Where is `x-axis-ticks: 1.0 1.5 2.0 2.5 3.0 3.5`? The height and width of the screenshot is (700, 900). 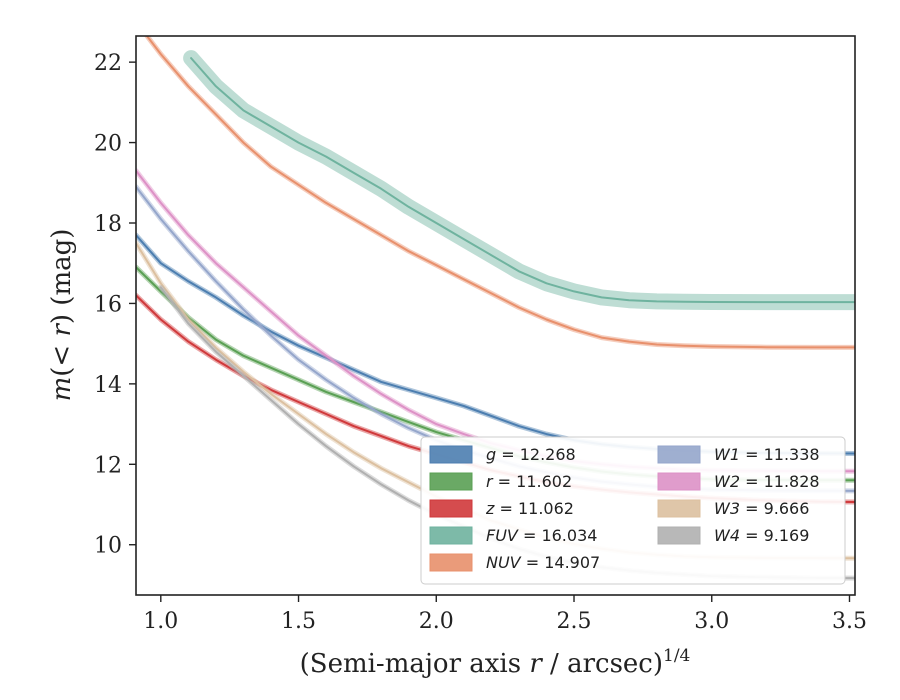
x-axis-ticks: 1.0 1.5 2.0 2.5 3.0 3.5 is located at coordinates (505, 614).